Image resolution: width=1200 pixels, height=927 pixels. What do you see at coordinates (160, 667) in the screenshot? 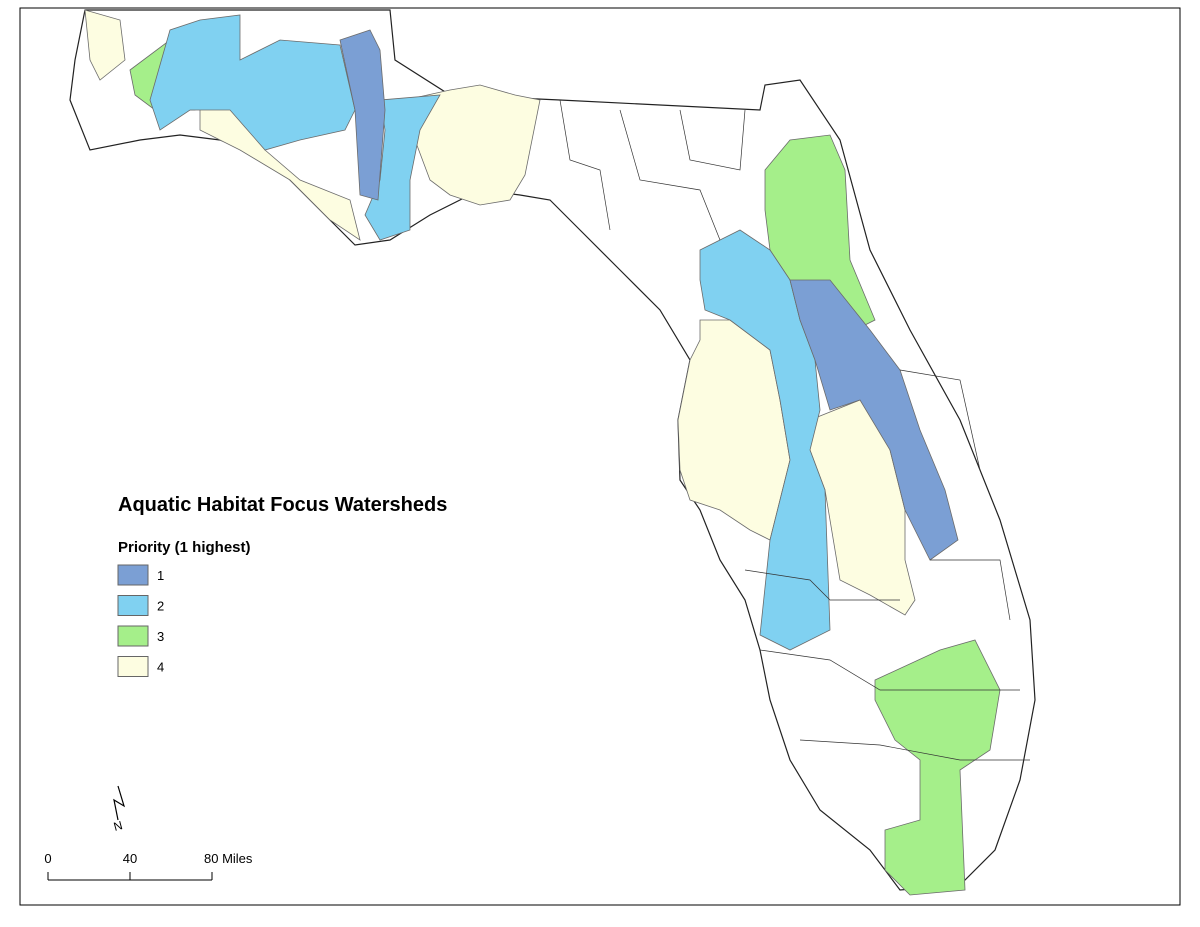
I see `legend-label: 4` at bounding box center [160, 667].